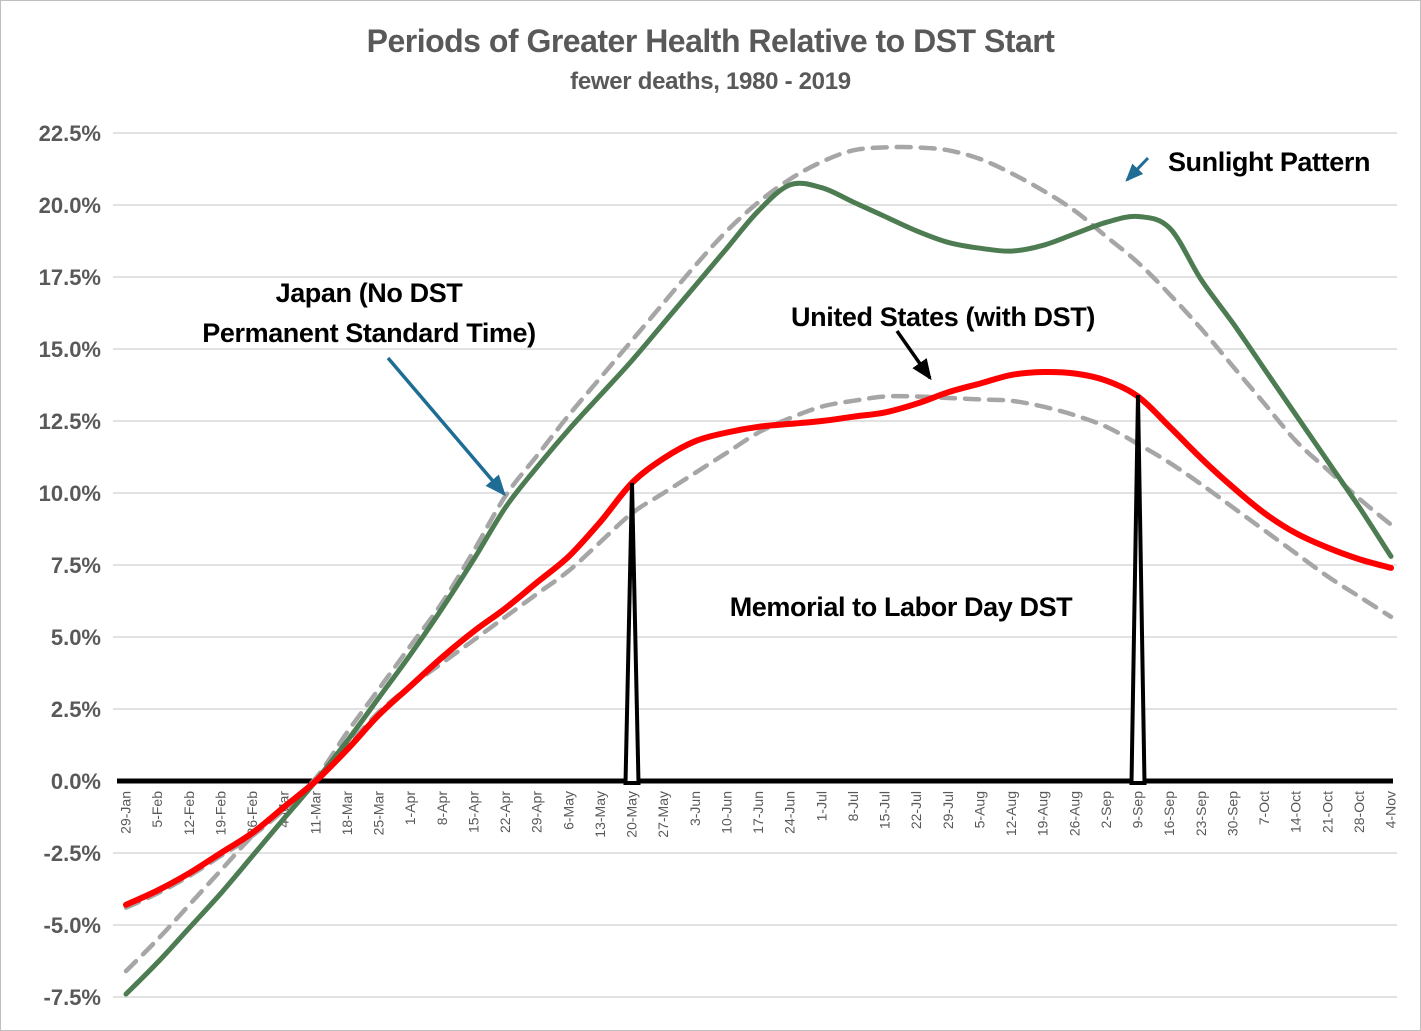 This screenshot has height=1031, width=1421. What do you see at coordinates (1011, 813) in the screenshot?
I see `x-axis-tick-label: 12-Aug` at bounding box center [1011, 813].